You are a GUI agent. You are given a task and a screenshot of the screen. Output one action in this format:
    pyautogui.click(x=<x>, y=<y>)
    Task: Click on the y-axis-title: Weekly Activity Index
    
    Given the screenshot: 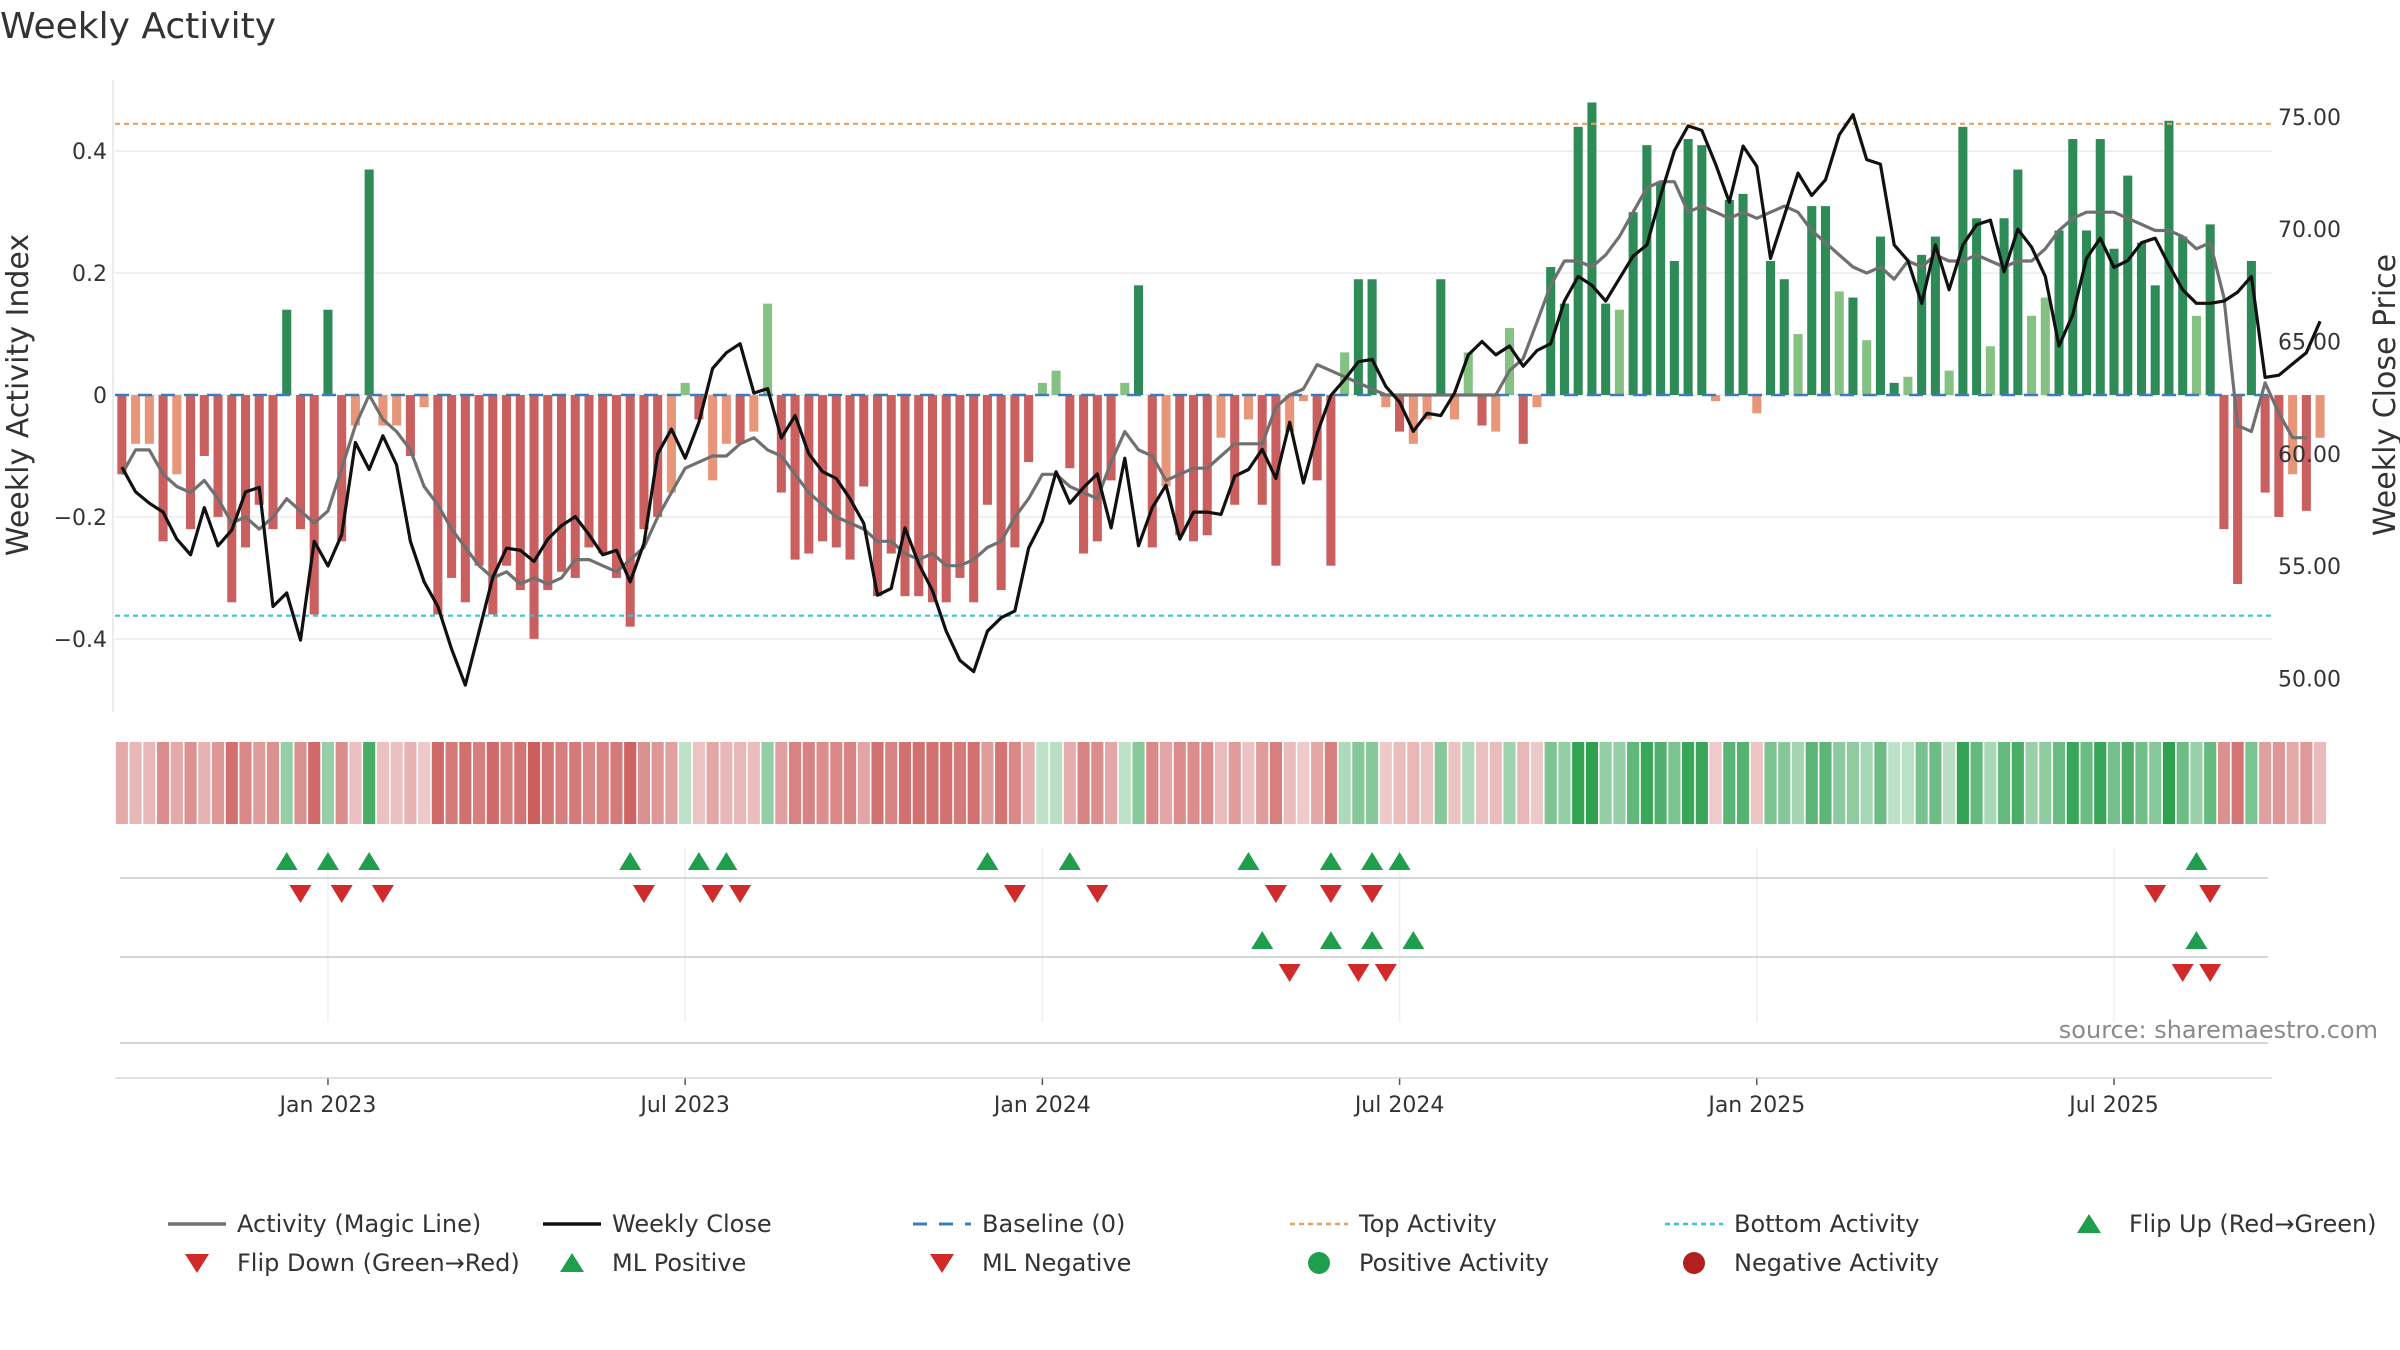 What is the action you would take?
    pyautogui.click(x=18, y=395)
    